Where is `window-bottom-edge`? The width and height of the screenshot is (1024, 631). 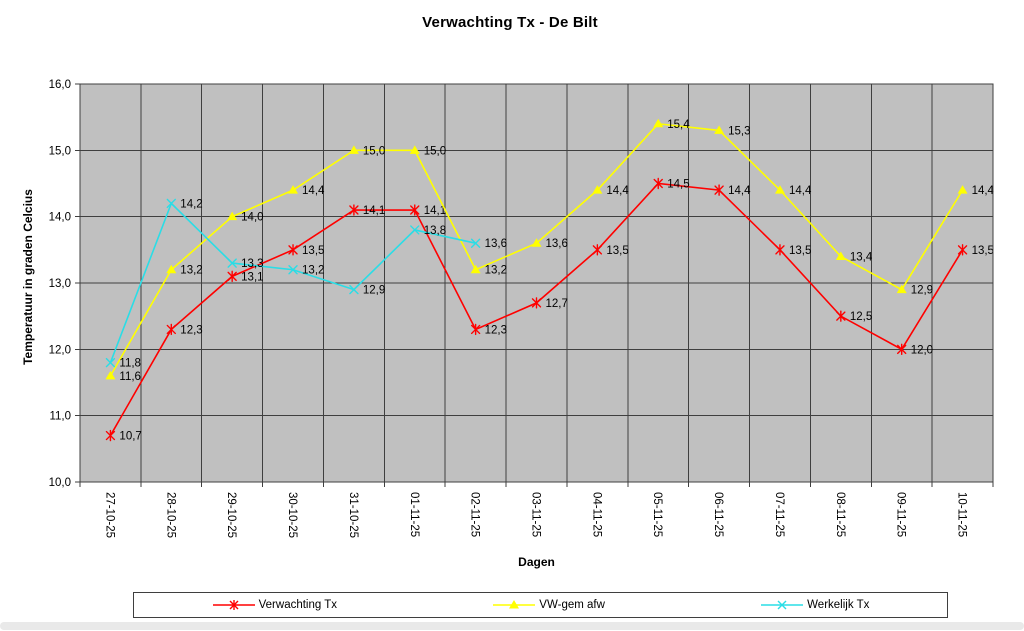 window-bottom-edge is located at coordinates (512, 626).